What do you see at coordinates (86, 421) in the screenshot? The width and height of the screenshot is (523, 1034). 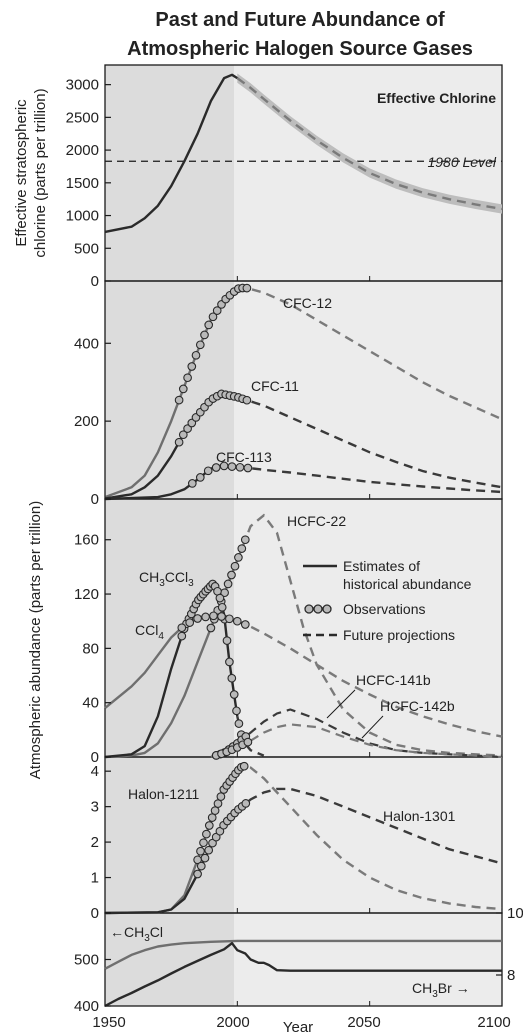 I see `y-tick-label-cfcs-200: 200` at bounding box center [86, 421].